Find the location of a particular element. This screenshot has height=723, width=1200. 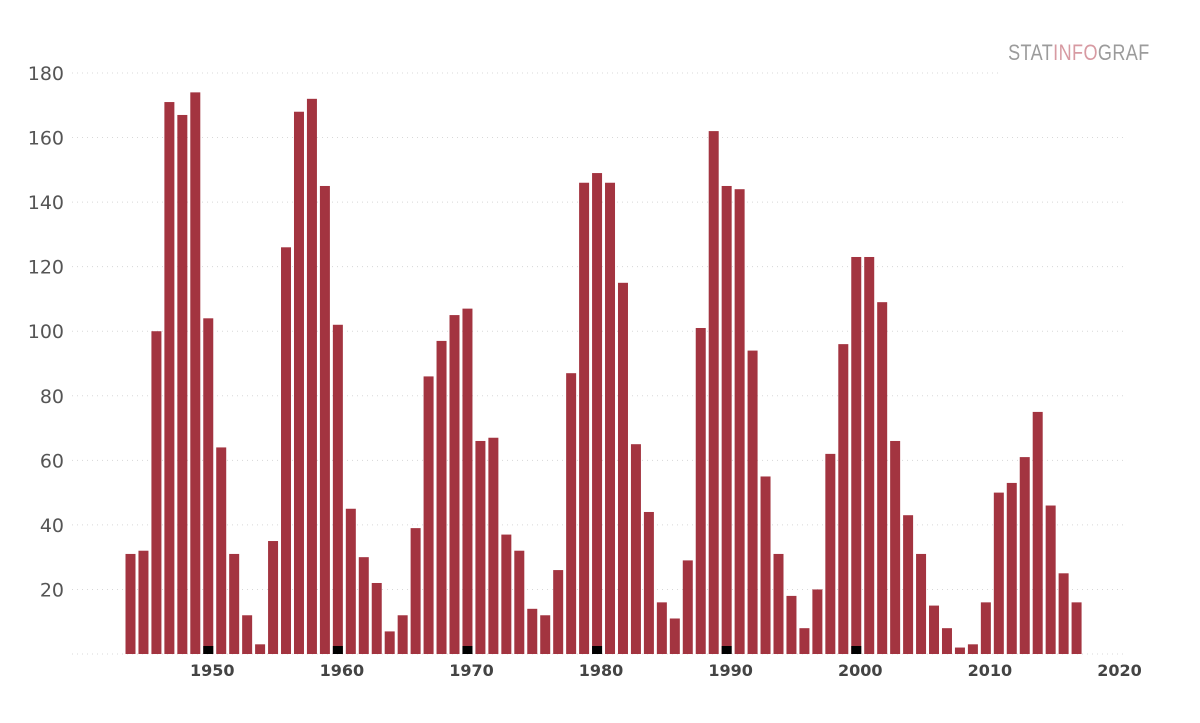

x-tick-label: 2000 is located at coordinates (860, 670).